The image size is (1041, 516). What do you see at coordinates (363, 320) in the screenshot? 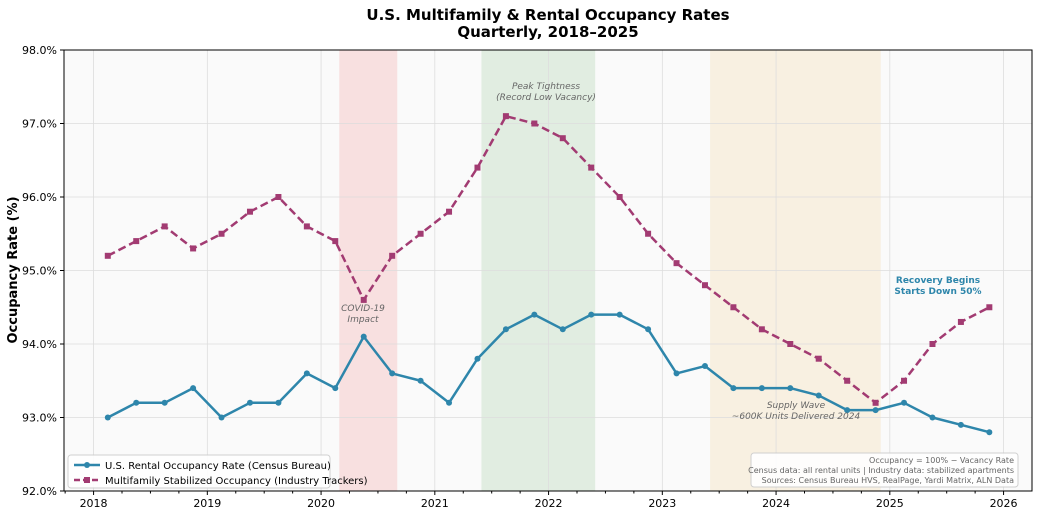
I see `region-label: Impact` at bounding box center [363, 320].